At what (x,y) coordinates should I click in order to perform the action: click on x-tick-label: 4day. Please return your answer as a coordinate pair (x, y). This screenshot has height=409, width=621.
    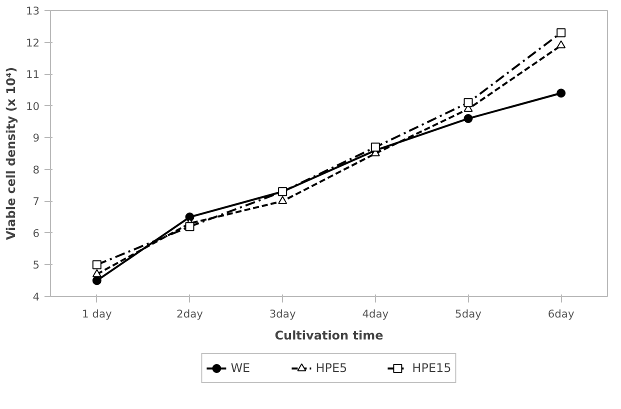
    Looking at the image, I should click on (375, 314).